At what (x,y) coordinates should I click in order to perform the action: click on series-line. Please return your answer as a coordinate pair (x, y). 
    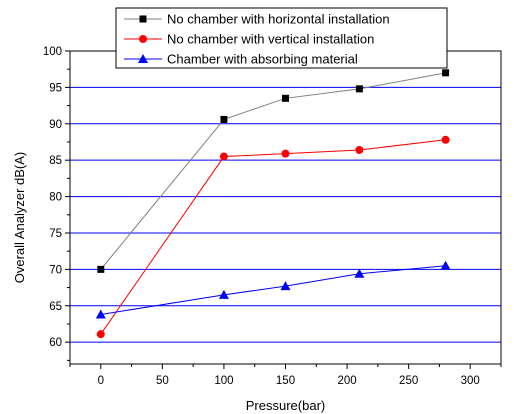
    Looking at the image, I should click on (273, 290).